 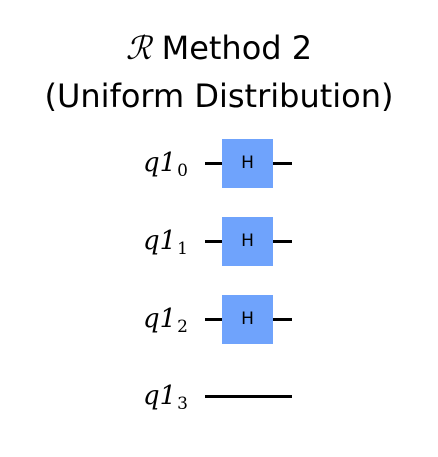 I want to click on diagram-subtitle: (Uniform Distribution), so click(x=219, y=96).